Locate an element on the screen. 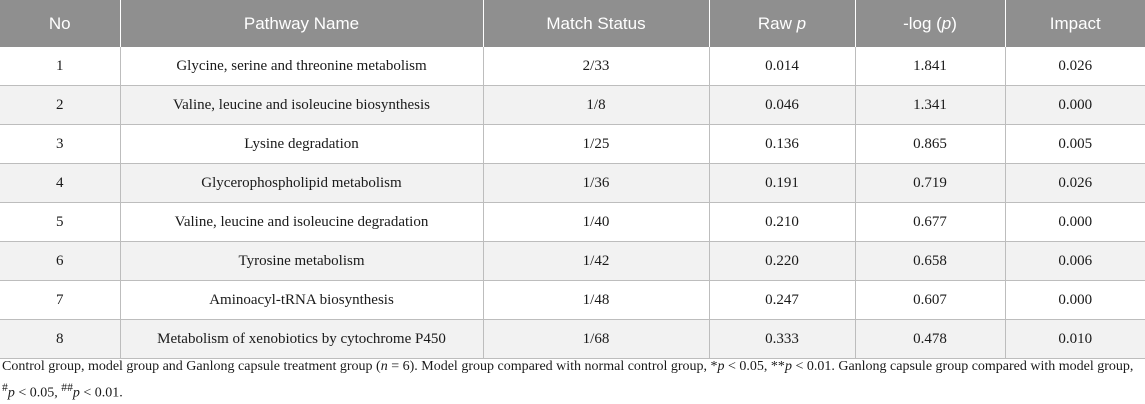 Image resolution: width=1145 pixels, height=404 pixels. cell-impact: 0.006 is located at coordinates (1075, 261).